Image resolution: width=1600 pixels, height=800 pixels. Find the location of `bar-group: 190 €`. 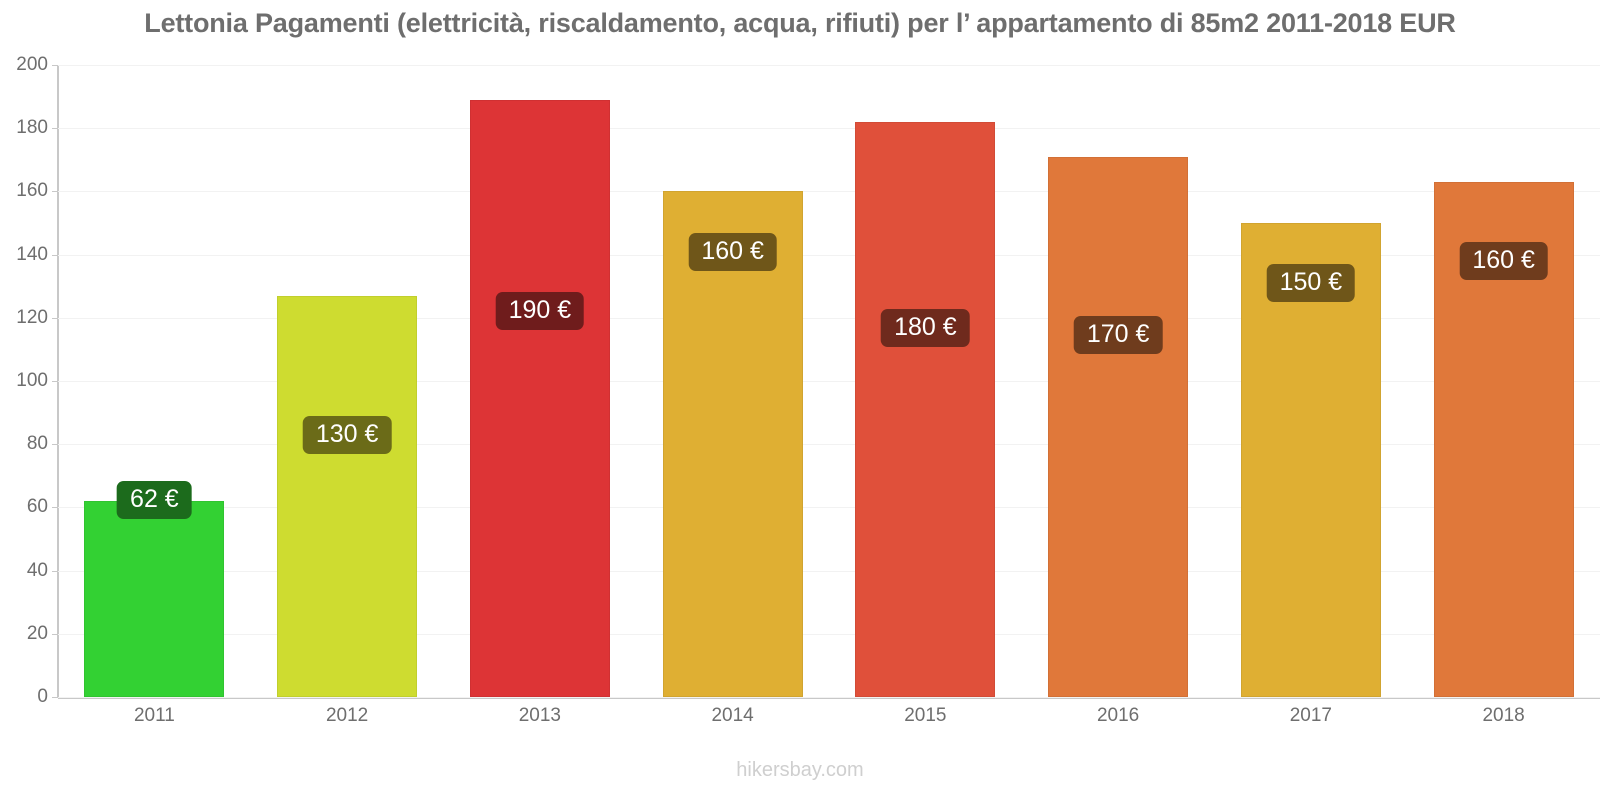

bar-group: 190 € is located at coordinates (539, 381).